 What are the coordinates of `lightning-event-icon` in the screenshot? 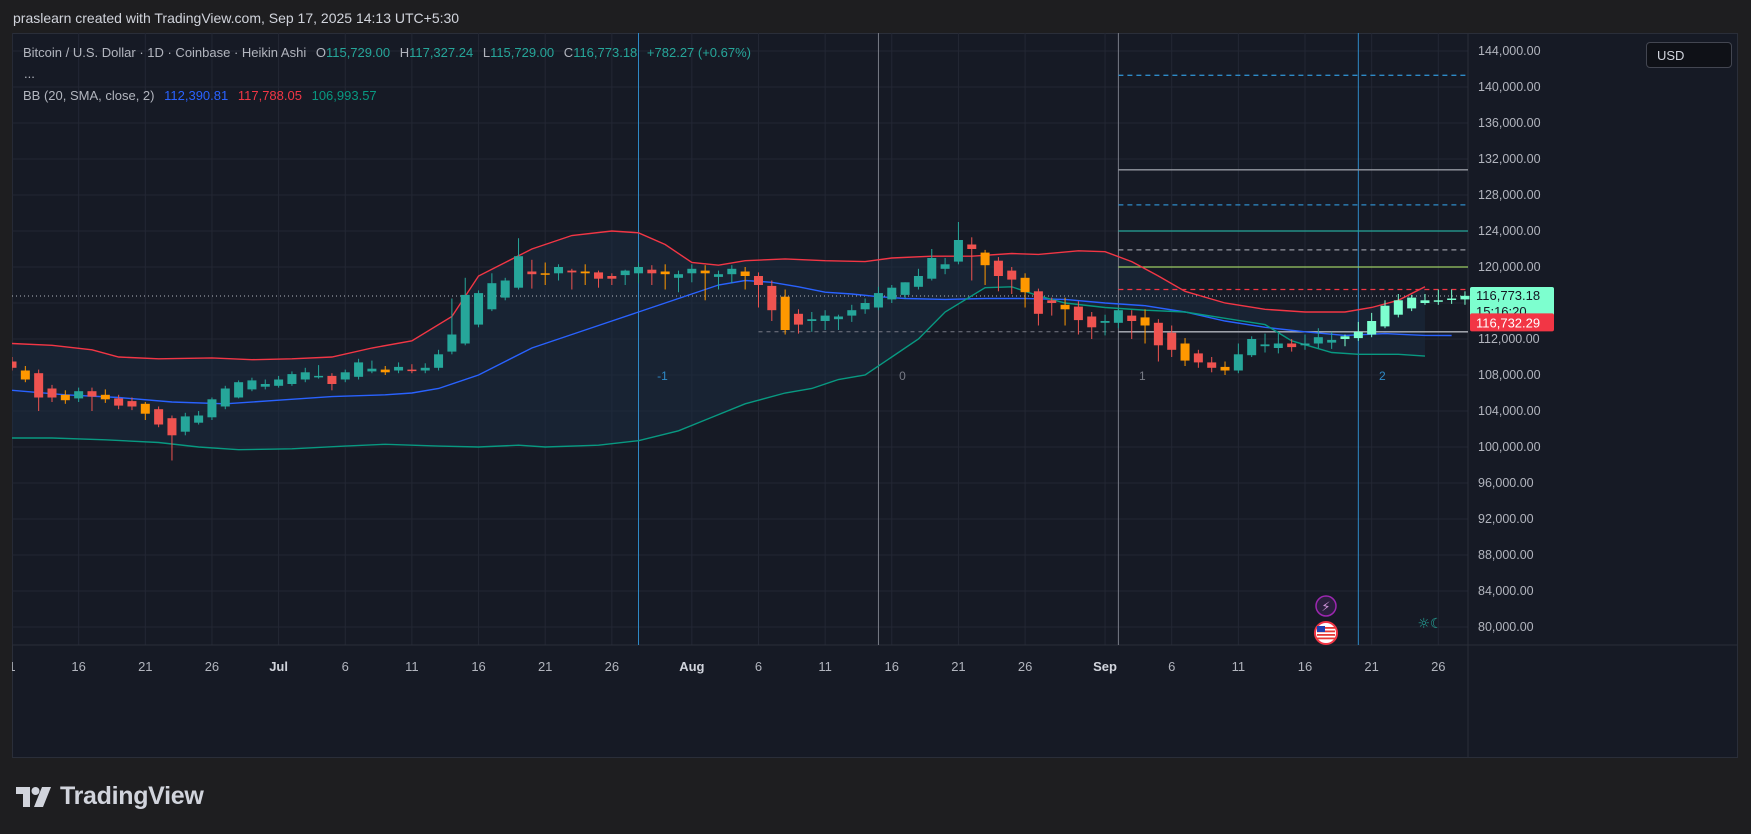 It's located at (1326, 606).